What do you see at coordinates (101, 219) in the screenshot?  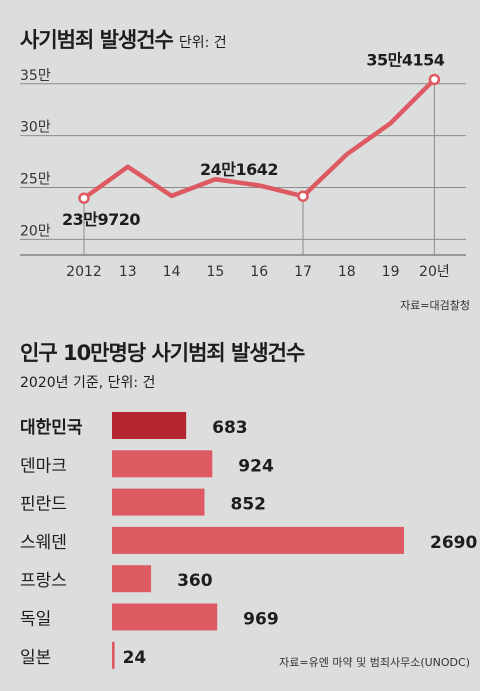 I see `data-label: 23만9720` at bounding box center [101, 219].